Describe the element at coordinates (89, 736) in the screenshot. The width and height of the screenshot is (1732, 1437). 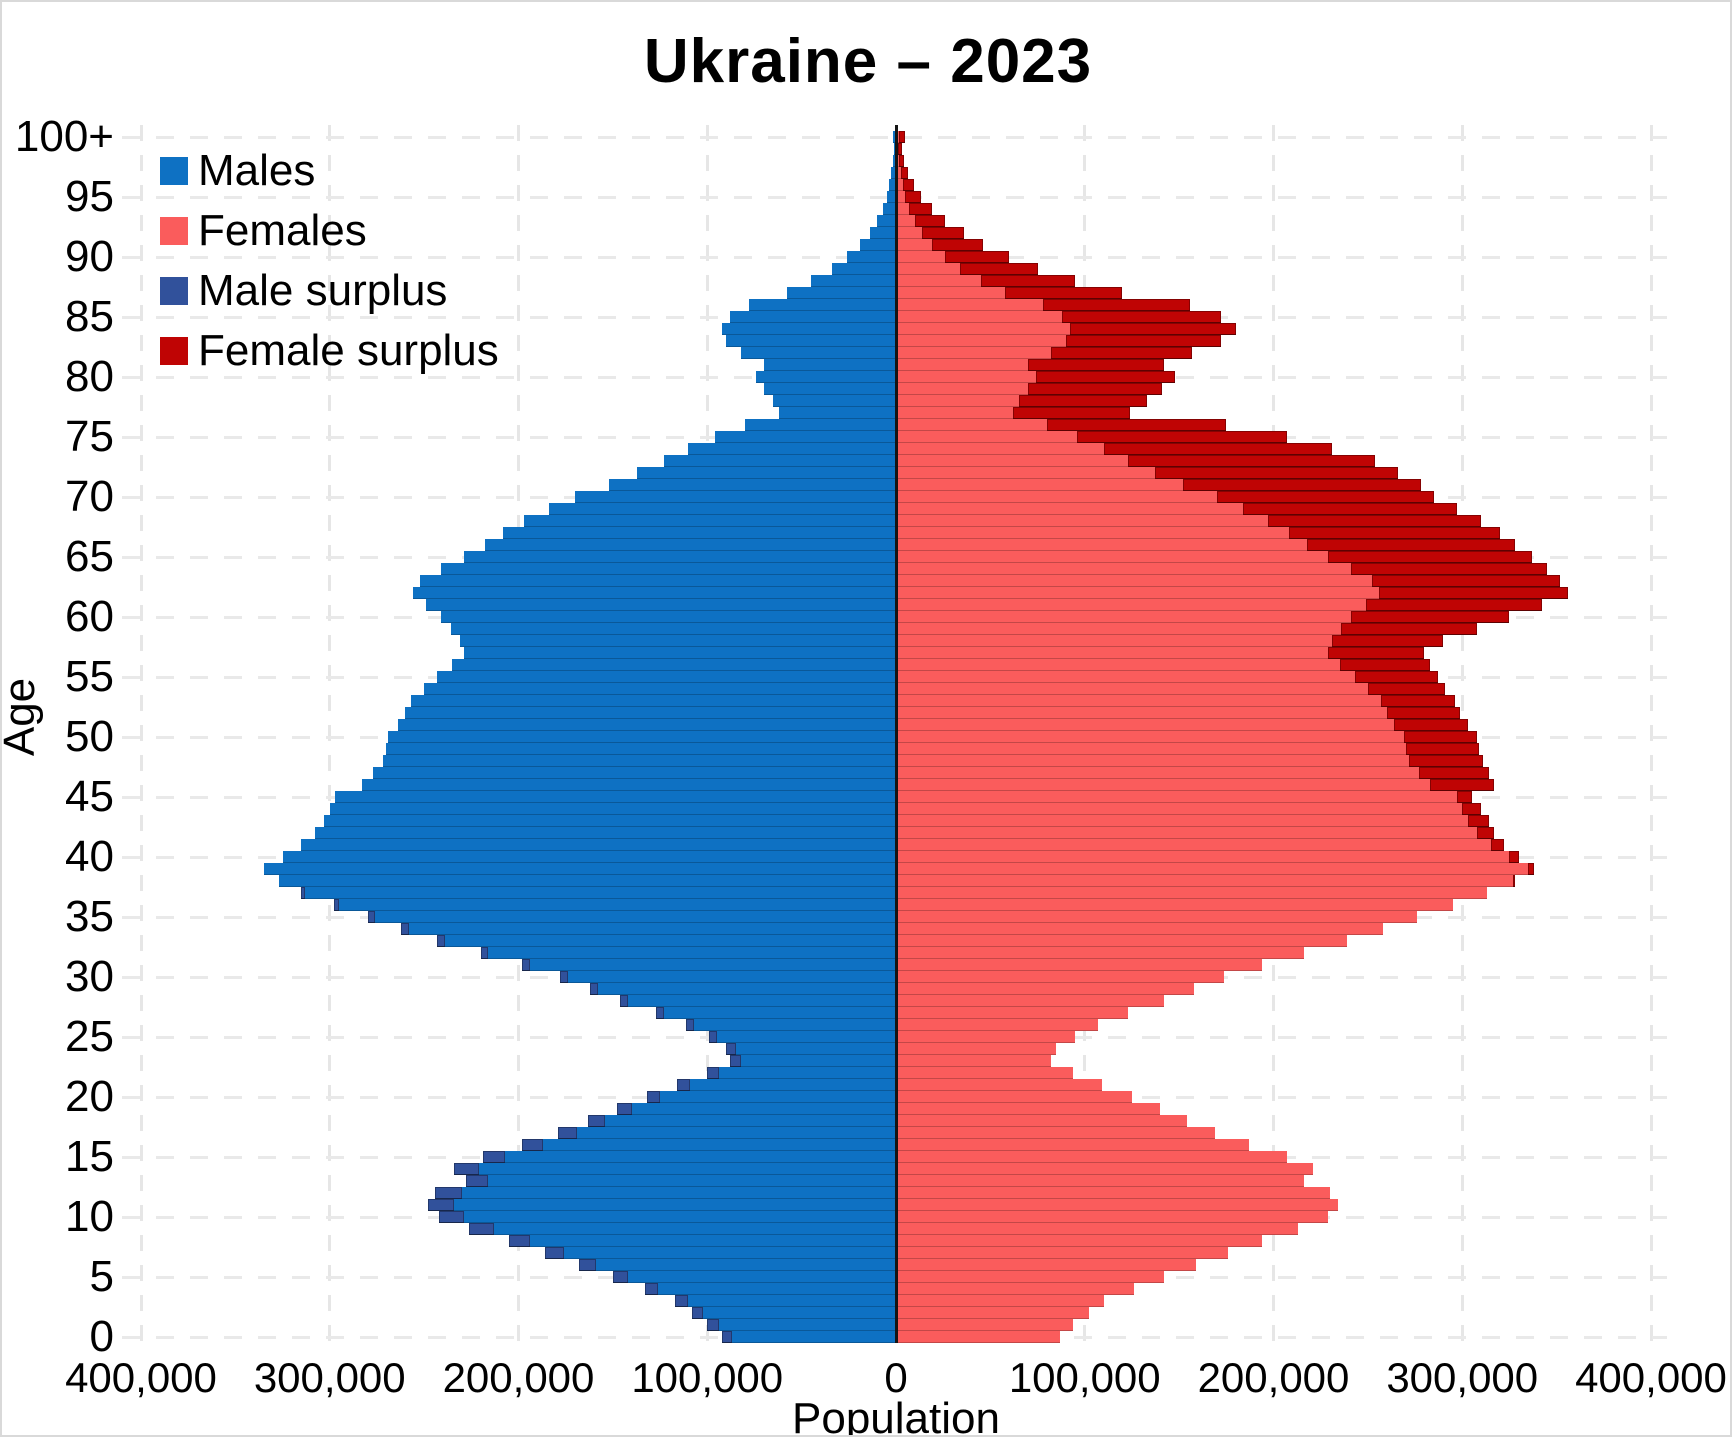
I see `y-tick-label: 50` at that location.